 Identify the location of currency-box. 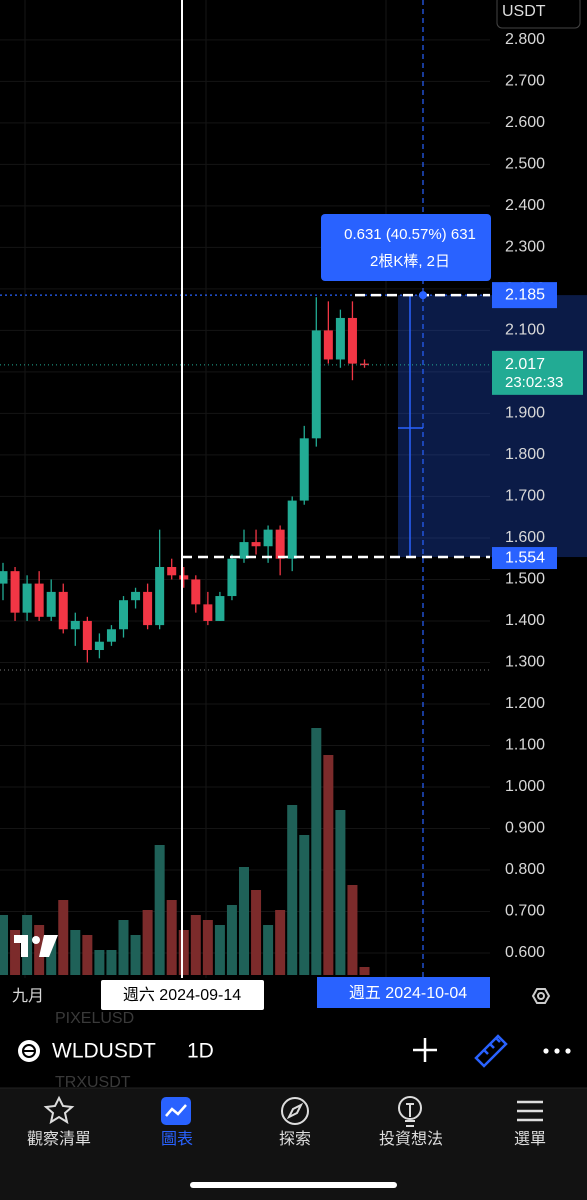
(538, 14).